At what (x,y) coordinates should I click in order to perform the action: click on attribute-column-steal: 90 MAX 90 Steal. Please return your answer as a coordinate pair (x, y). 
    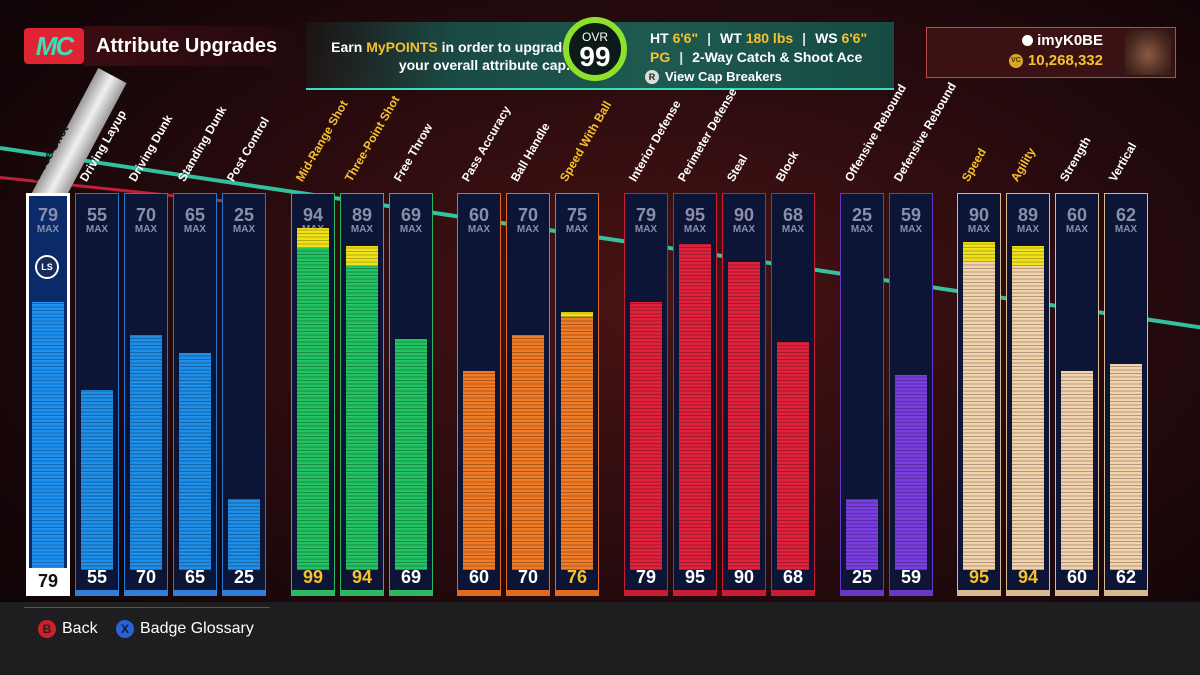
    Looking at the image, I should click on (744, 374).